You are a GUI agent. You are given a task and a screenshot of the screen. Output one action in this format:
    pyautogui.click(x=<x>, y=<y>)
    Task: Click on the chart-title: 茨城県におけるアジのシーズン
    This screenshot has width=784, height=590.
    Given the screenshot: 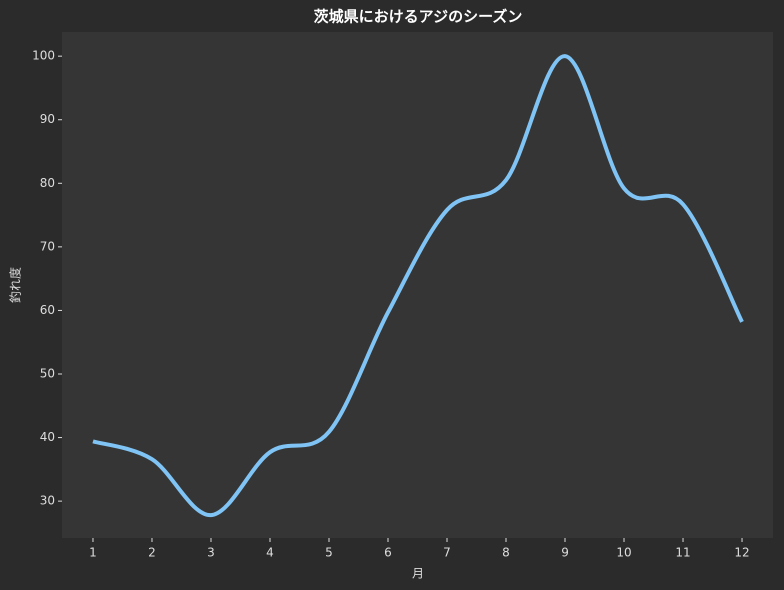 What is the action you would take?
    pyautogui.click(x=418, y=17)
    